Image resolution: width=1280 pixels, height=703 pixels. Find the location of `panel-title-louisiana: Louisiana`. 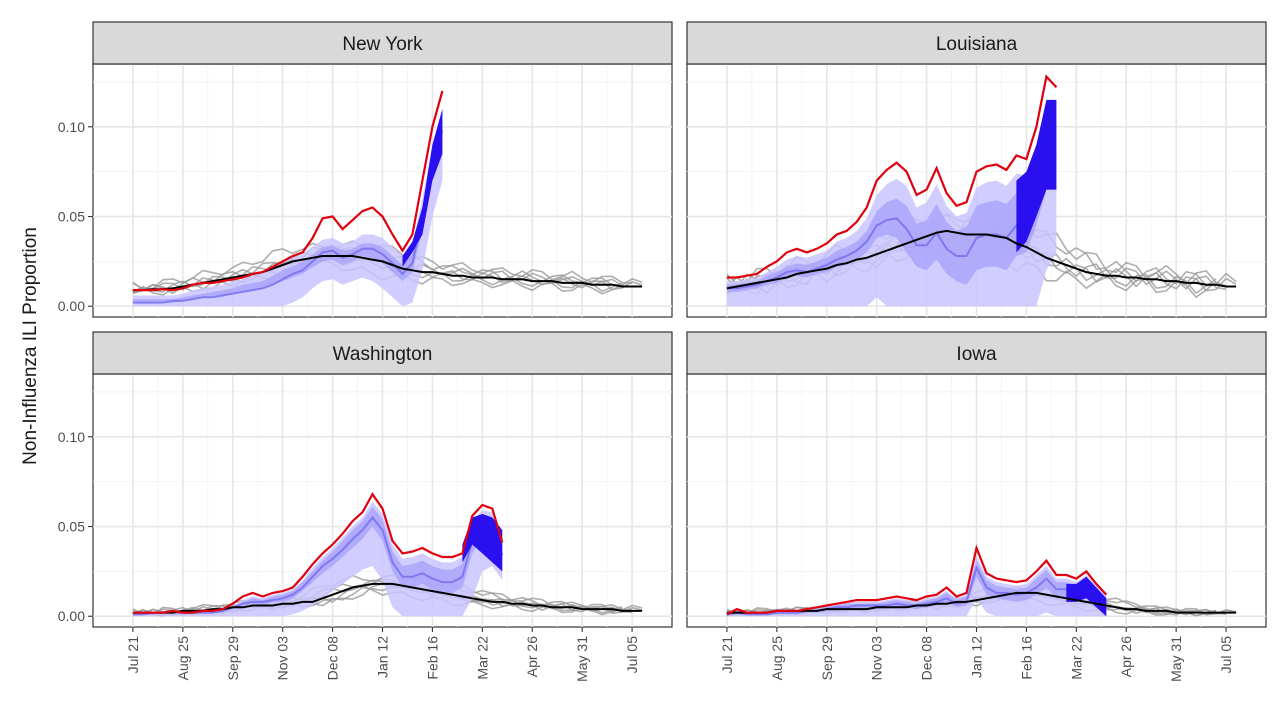

panel-title-louisiana: Louisiana is located at coordinates (977, 44).